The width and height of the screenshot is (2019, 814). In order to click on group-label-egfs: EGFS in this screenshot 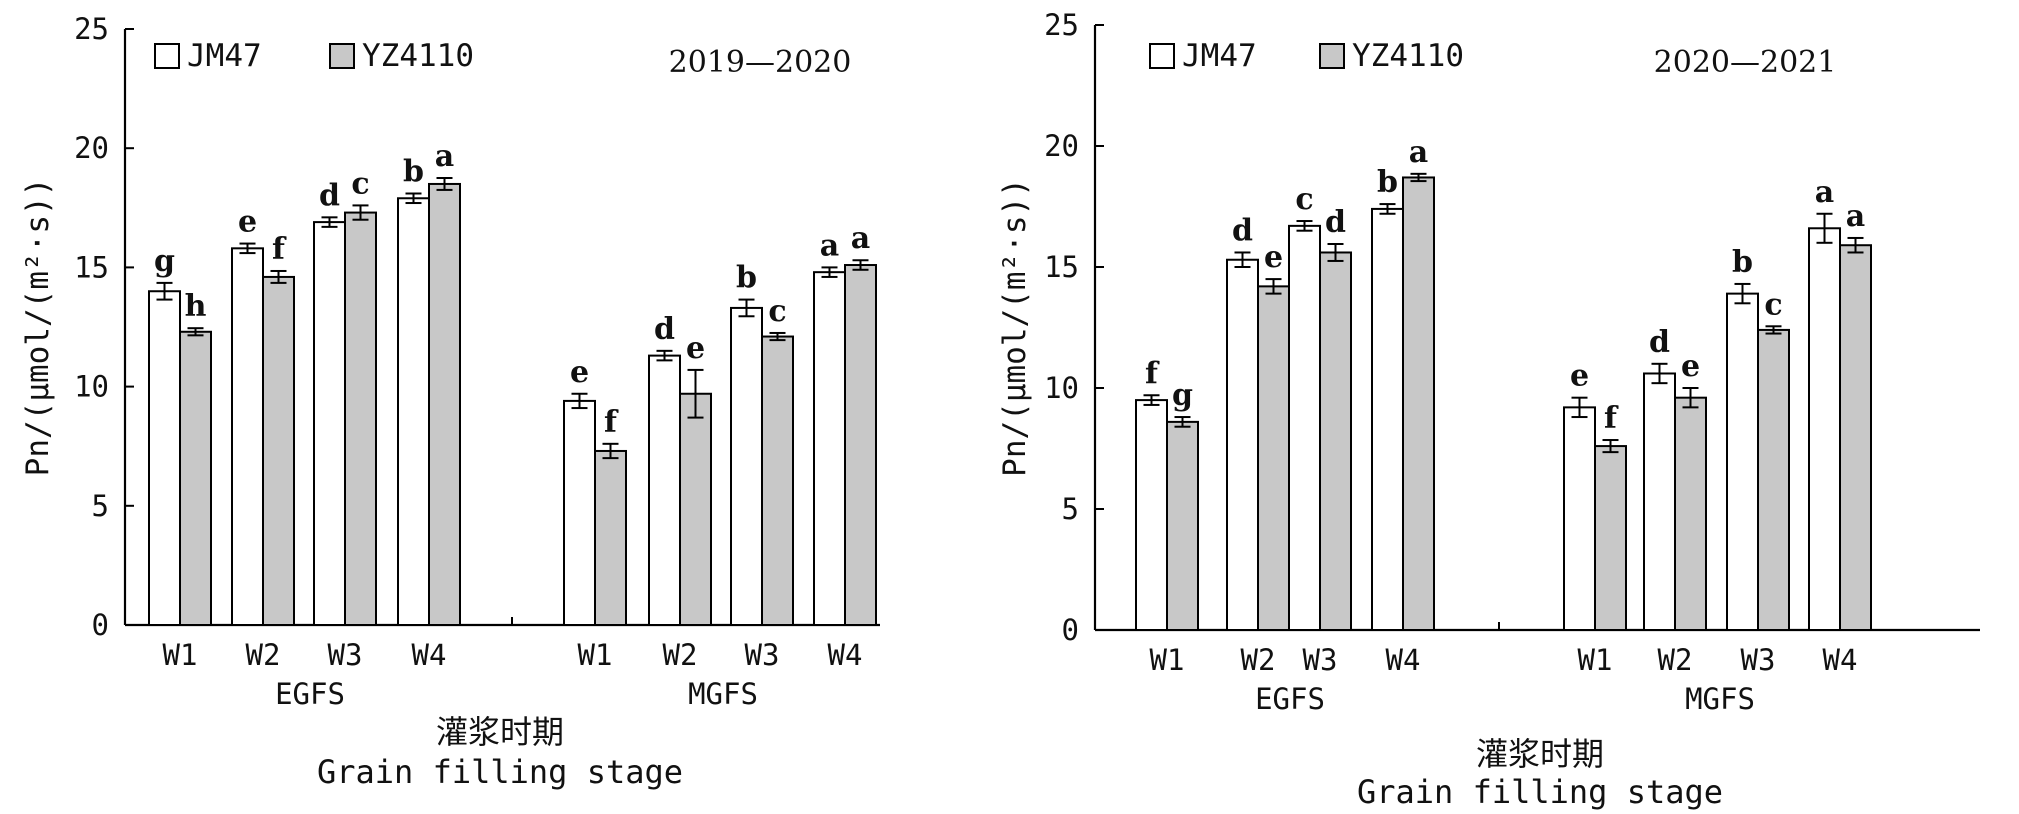, I will do `click(1290, 699)`.